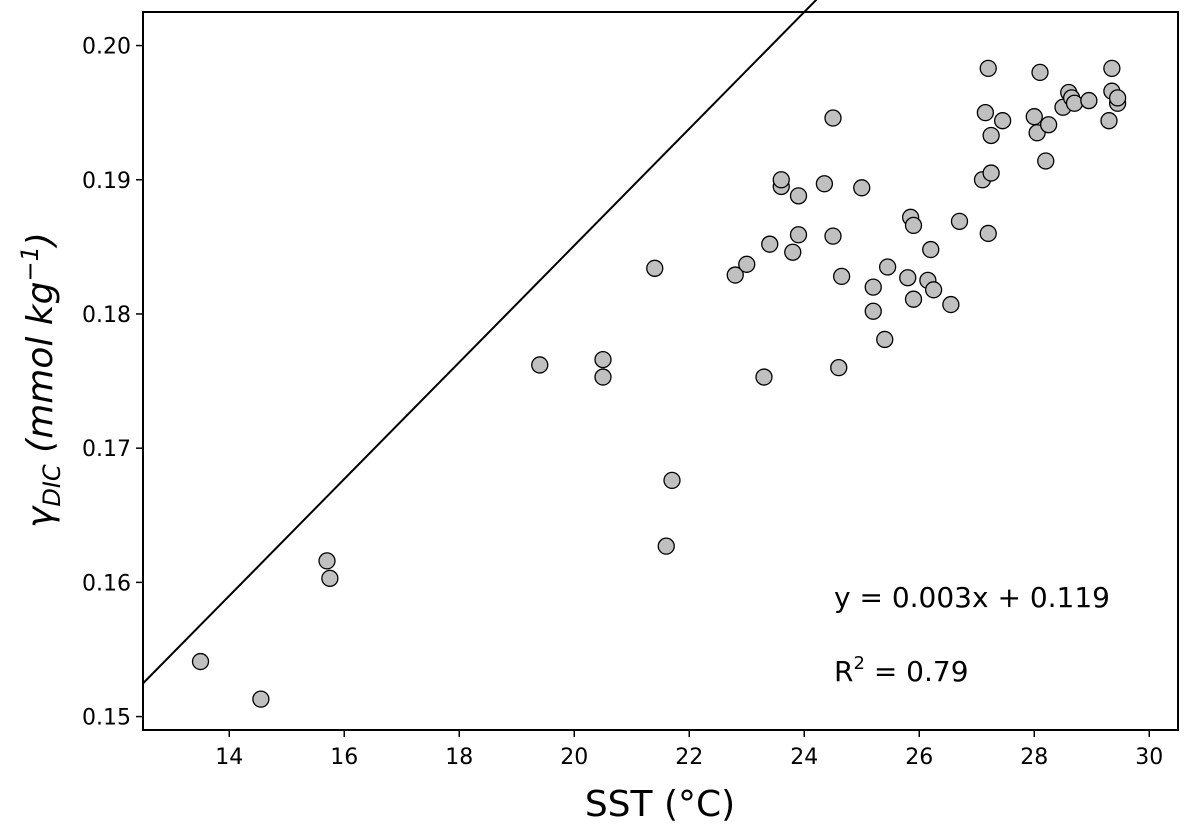 This screenshot has height=826, width=1190. What do you see at coordinates (660, 804) in the screenshot?
I see `x-axis-title: SST (°C)` at bounding box center [660, 804].